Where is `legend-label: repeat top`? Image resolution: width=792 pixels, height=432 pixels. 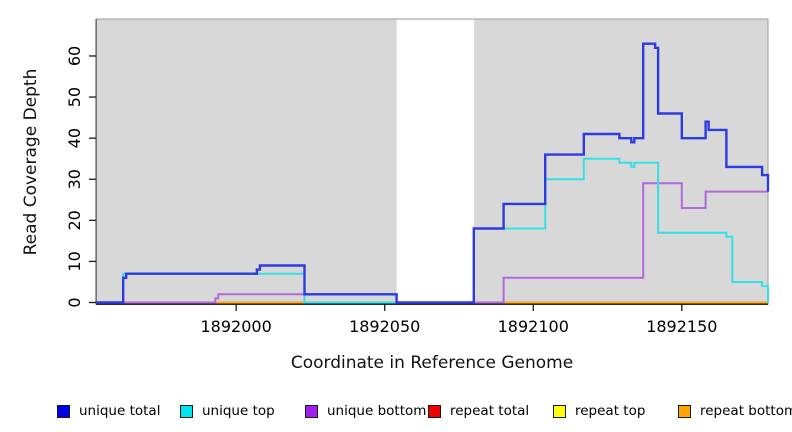
legend-label: repeat top is located at coordinates (610, 411).